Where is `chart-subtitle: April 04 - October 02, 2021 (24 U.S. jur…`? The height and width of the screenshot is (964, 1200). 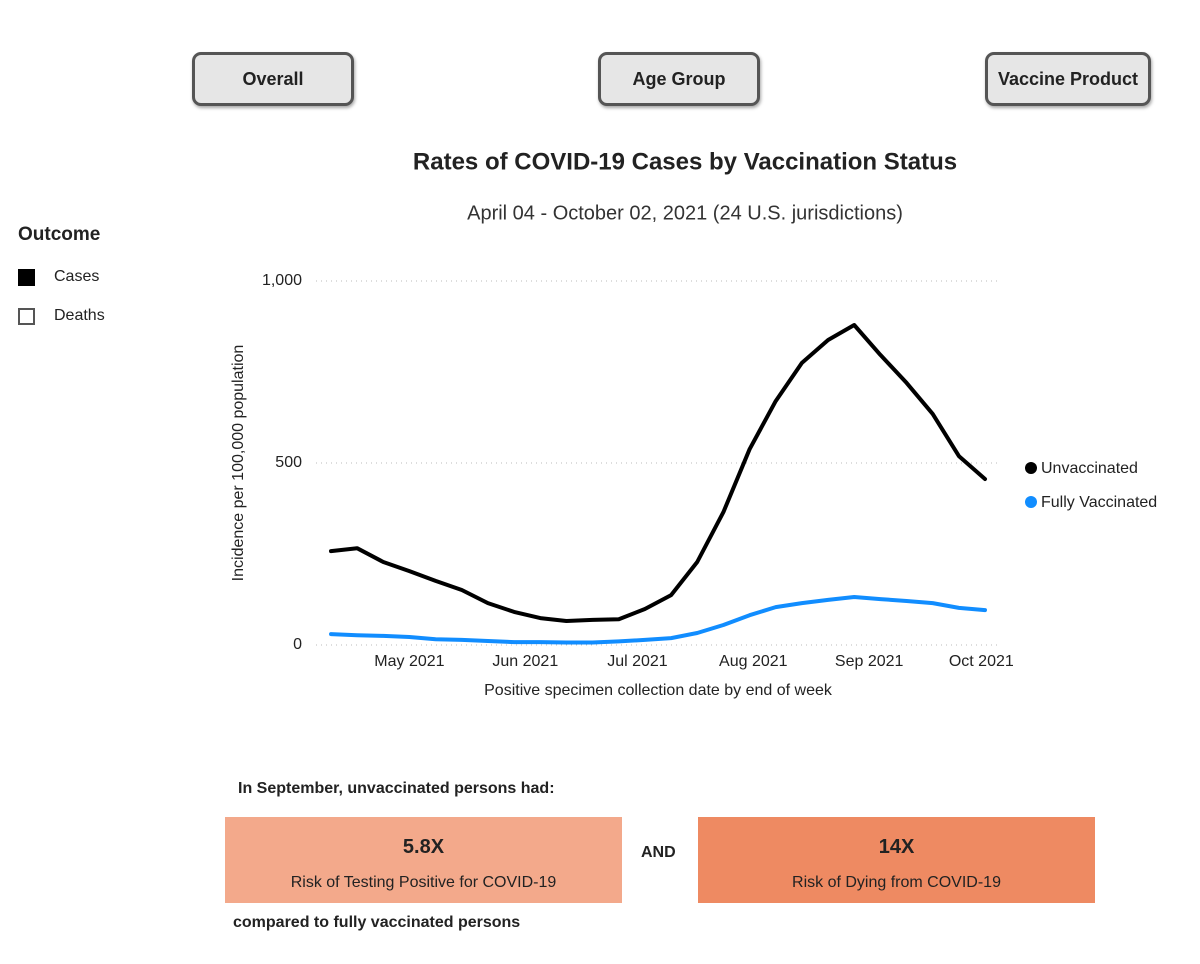
chart-subtitle: April 04 - October 02, 2021 (24 U.S. jur… is located at coordinates (685, 213).